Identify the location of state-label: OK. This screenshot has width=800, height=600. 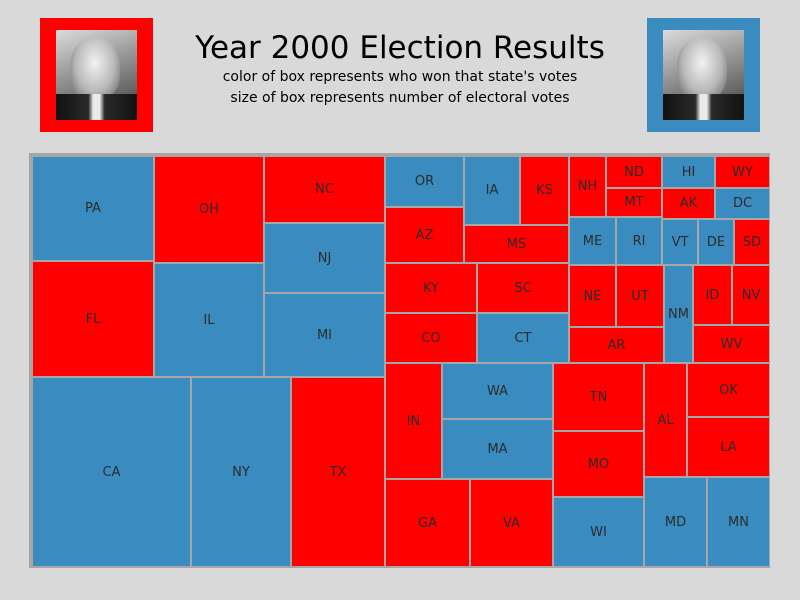
(728, 390).